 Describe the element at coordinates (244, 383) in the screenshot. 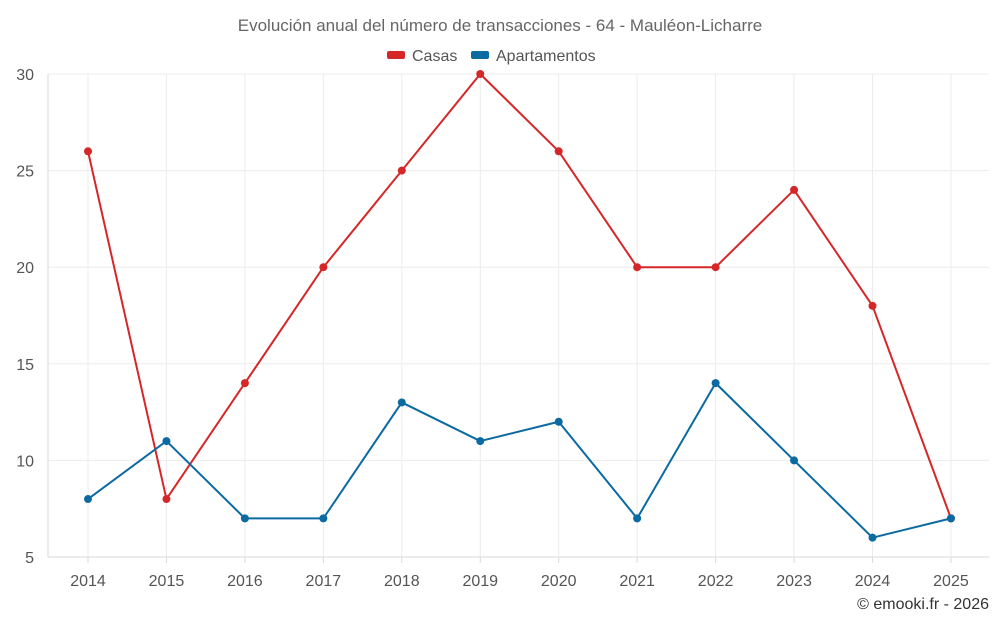

I see `data-point-casas-2016` at that location.